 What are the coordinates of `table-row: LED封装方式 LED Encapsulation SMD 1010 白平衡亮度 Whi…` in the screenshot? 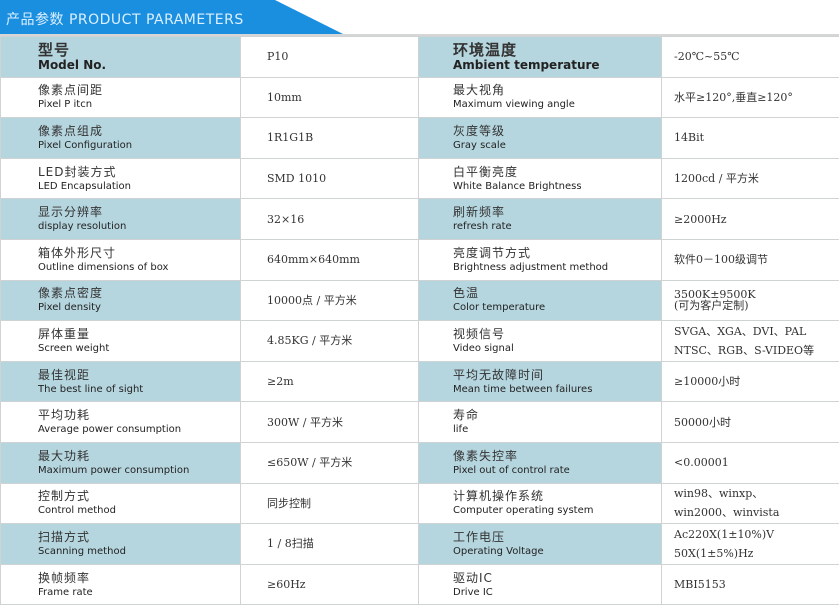 It's located at (419, 178).